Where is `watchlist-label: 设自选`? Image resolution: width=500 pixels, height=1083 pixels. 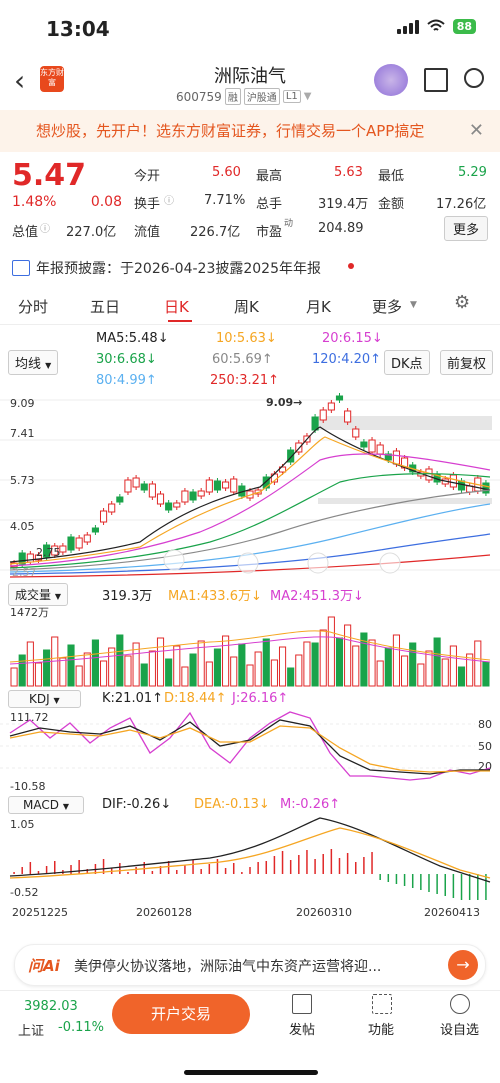 watchlist-label: 设自选 is located at coordinates (460, 1030).